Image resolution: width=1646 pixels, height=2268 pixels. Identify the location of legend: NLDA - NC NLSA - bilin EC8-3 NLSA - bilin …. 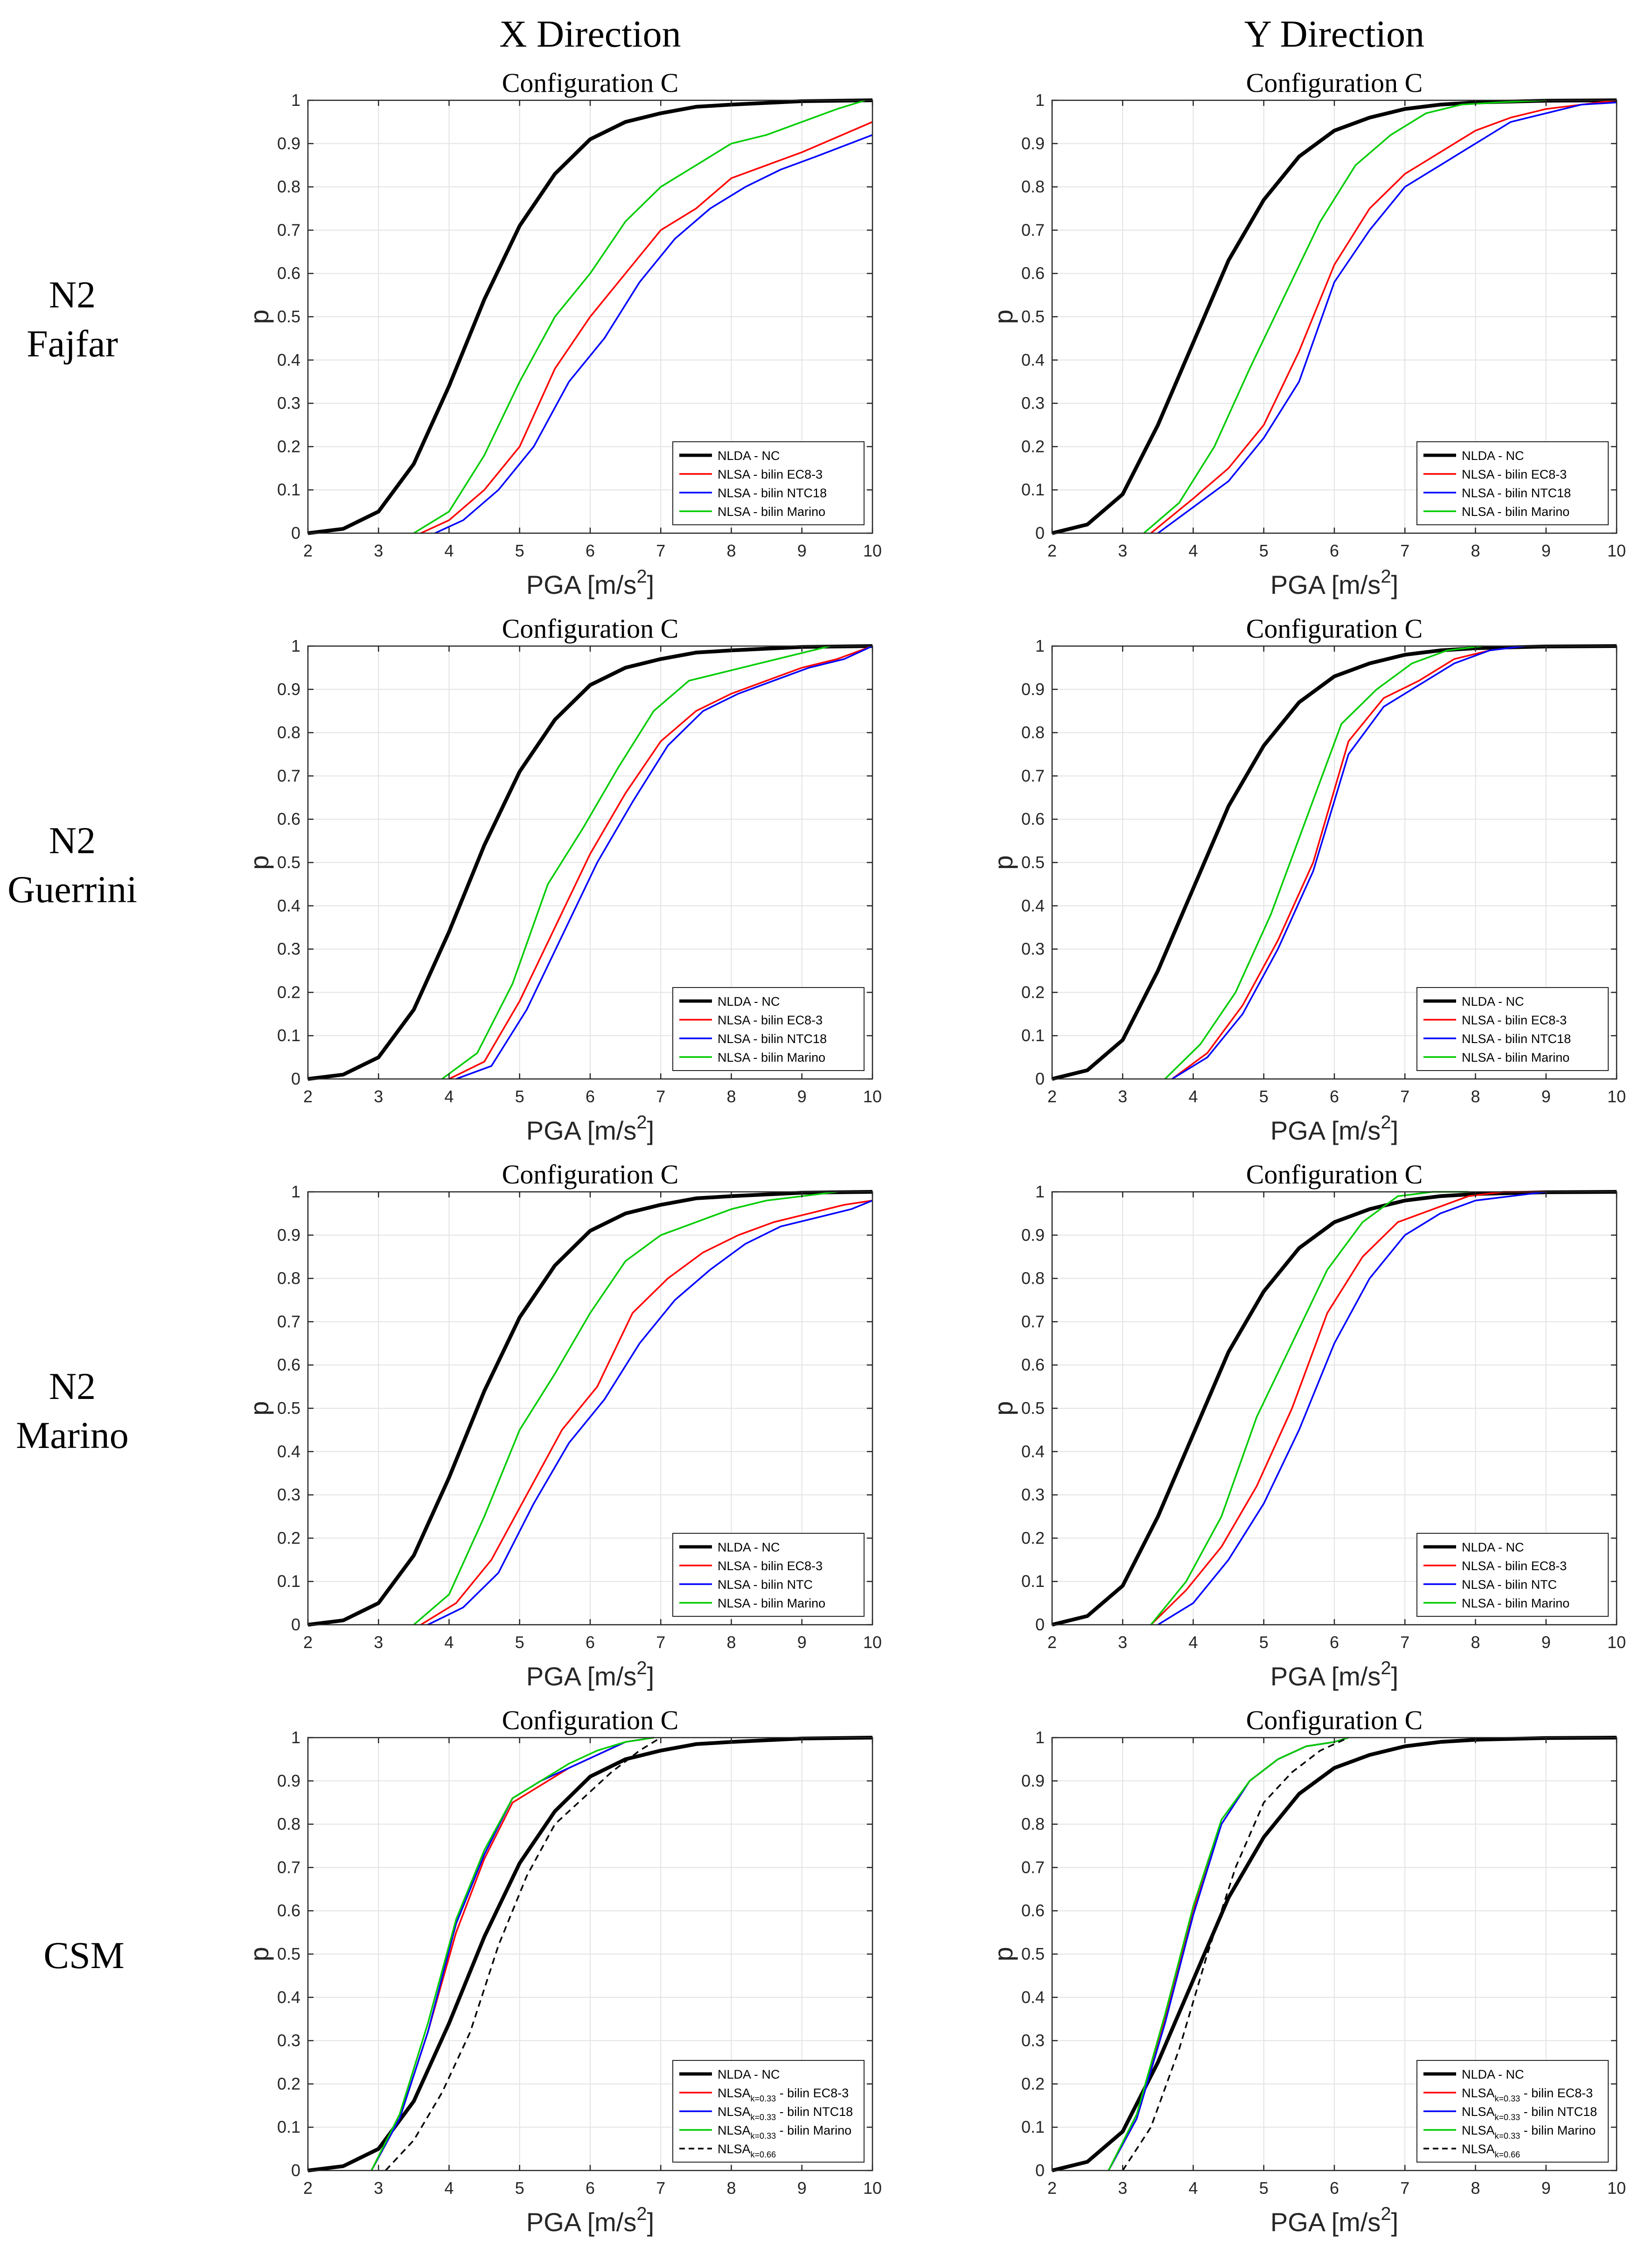
(768, 483).